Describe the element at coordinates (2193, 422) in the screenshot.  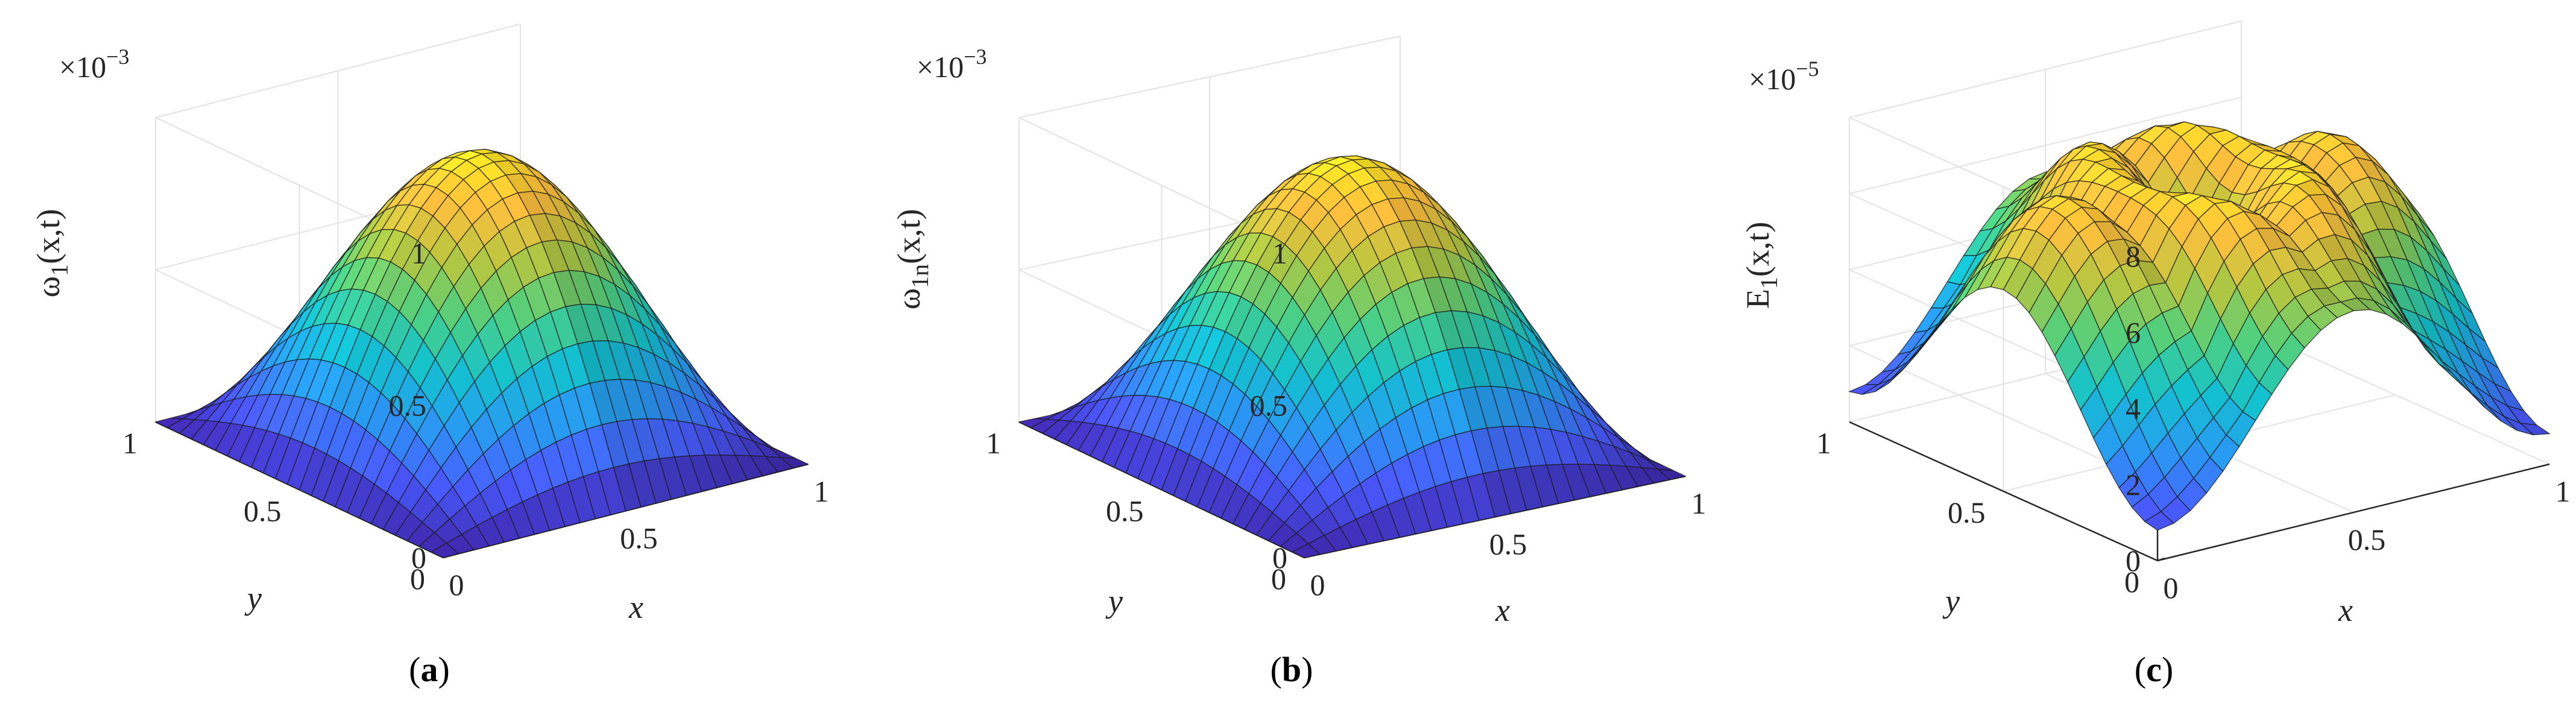
I see `tick-labels: 0 2 4 6 8 0 0.5 1 0 0.5 1` at that location.